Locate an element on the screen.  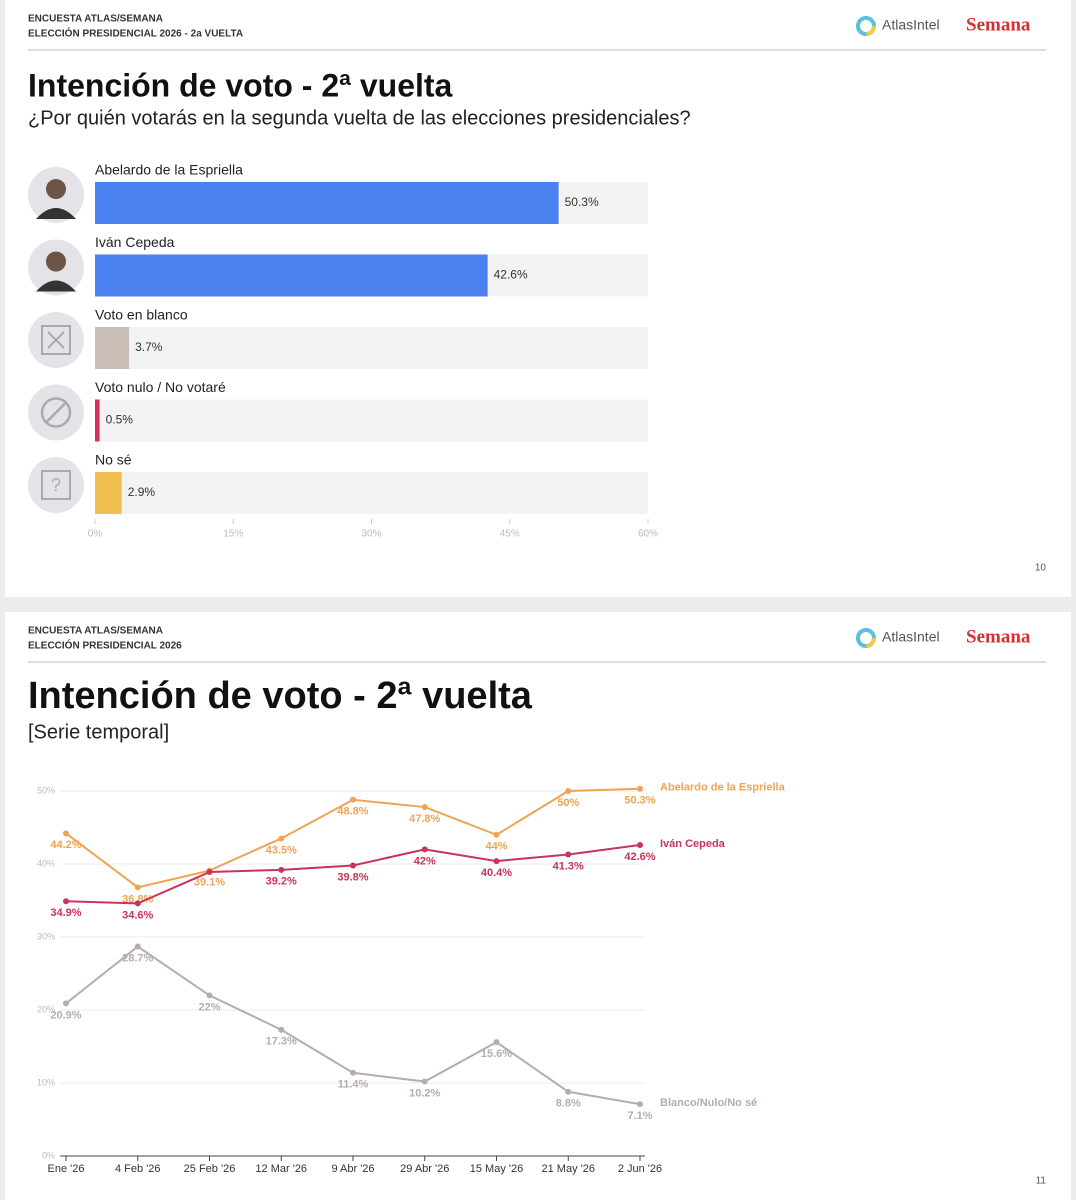
category-label: No sé is located at coordinates (113, 460).